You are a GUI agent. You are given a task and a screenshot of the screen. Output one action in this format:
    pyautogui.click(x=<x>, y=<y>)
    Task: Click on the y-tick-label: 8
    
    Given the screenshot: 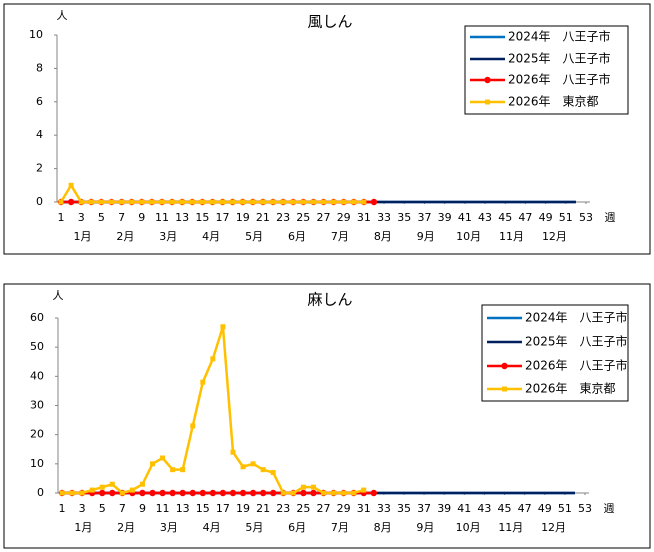 What is the action you would take?
    pyautogui.click(x=39, y=67)
    